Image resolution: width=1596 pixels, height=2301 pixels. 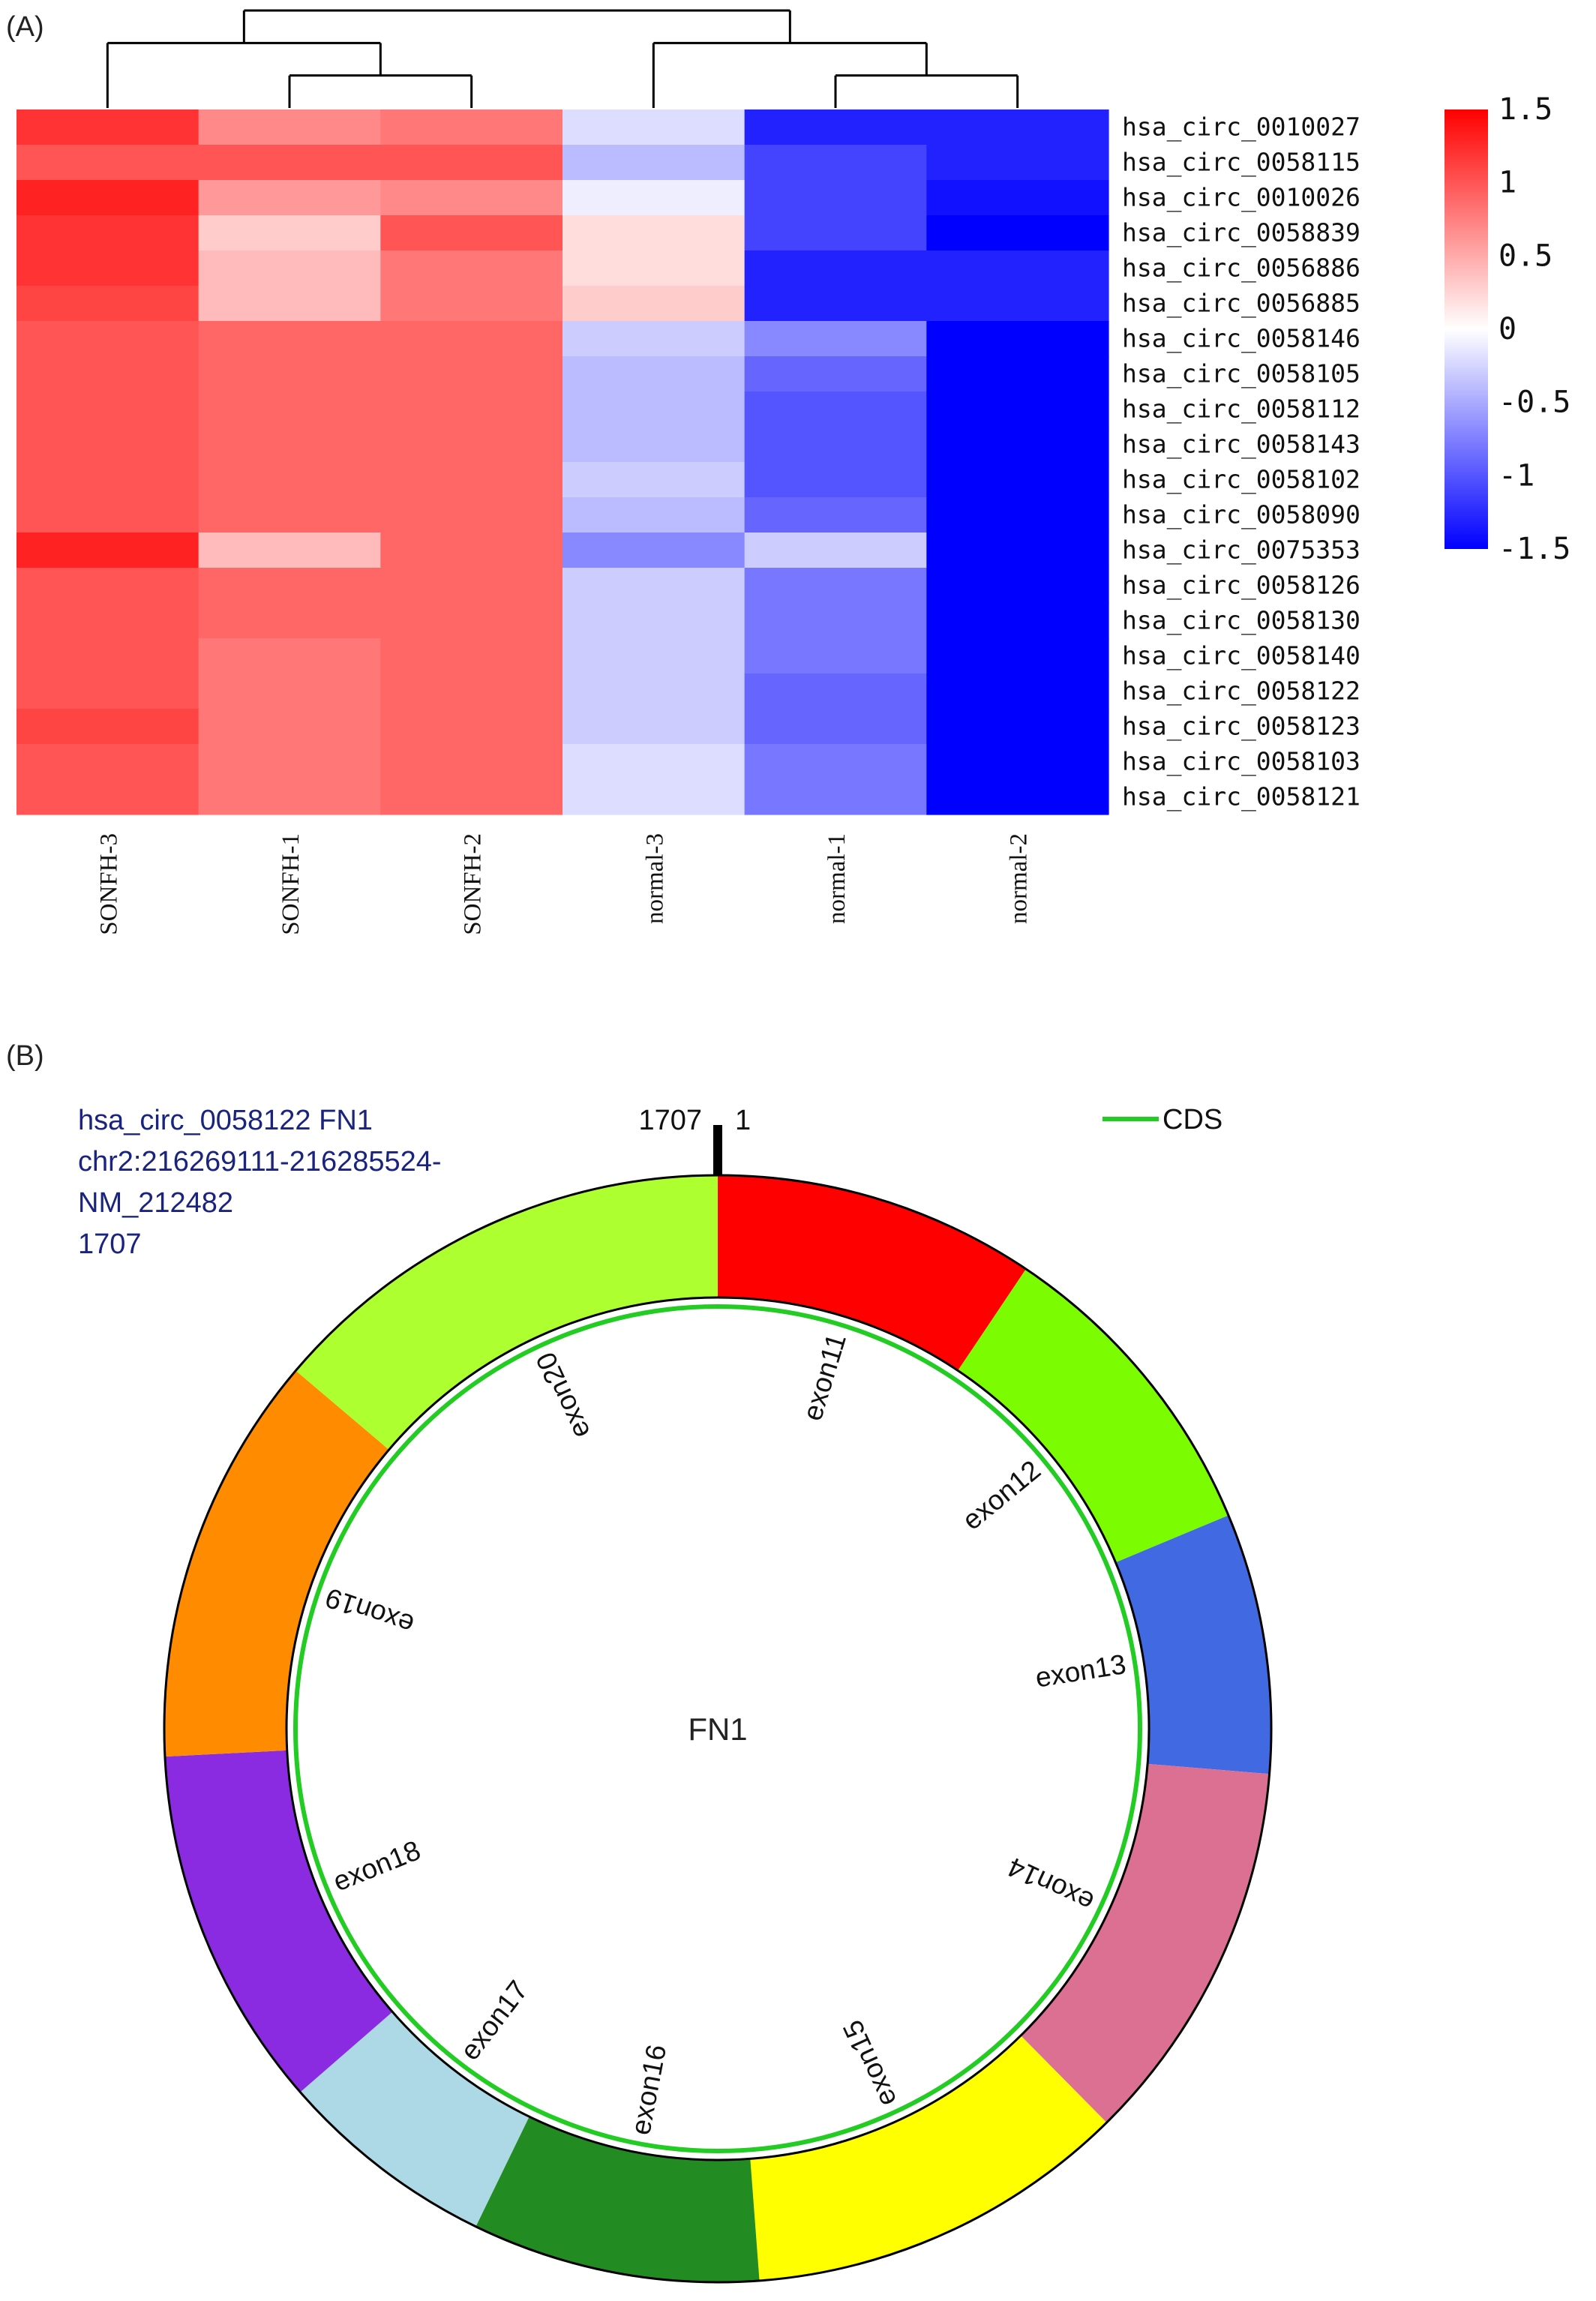 What do you see at coordinates (1241, 691) in the screenshot?
I see `row-label: hsa_circ_0058122` at bounding box center [1241, 691].